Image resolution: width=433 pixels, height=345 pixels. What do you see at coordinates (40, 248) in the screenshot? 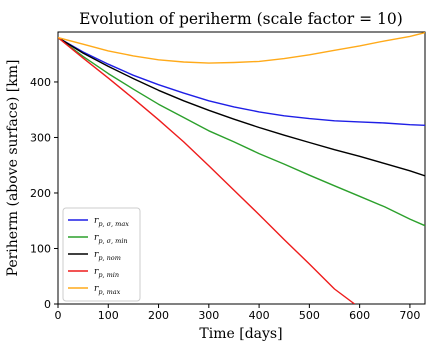
I see `y-tick-label: 100` at bounding box center [40, 248].